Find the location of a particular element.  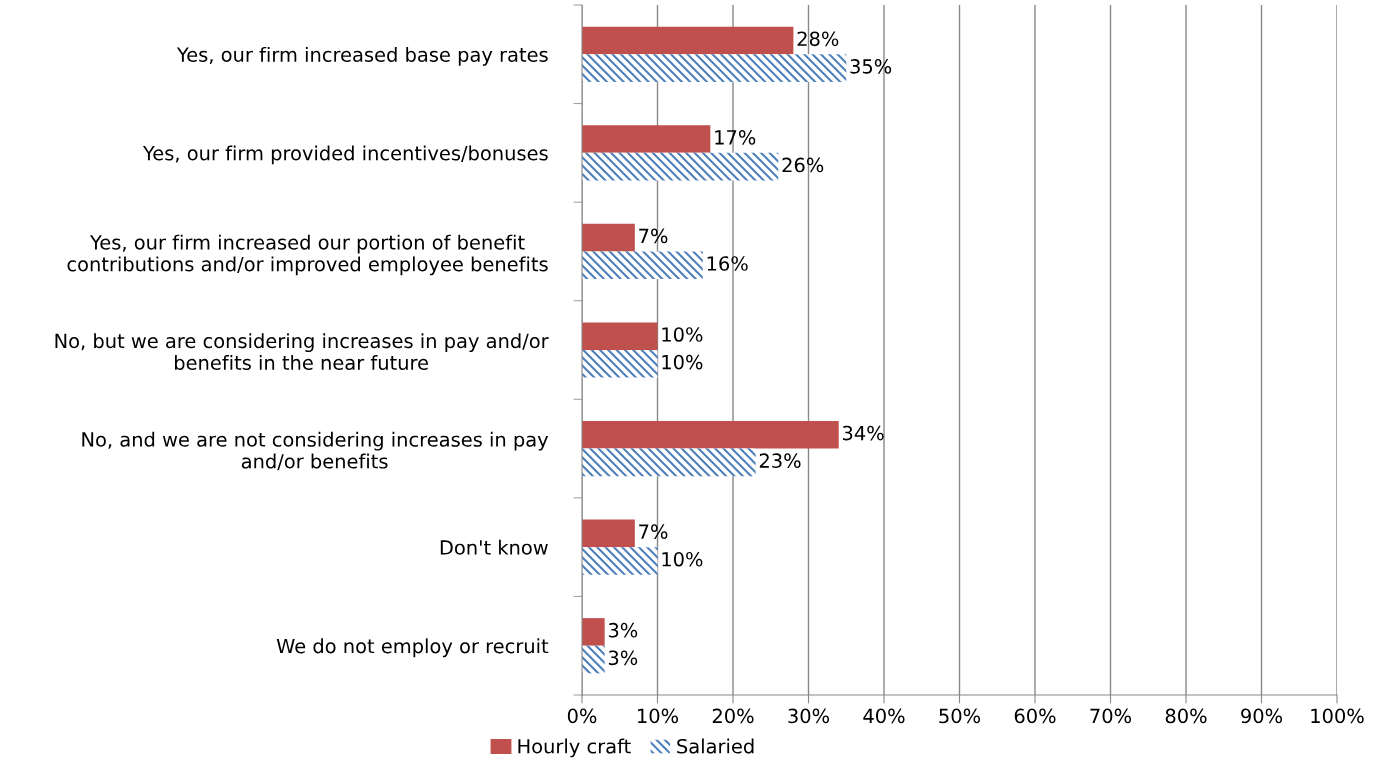

x-tick-label: 90% is located at coordinates (1262, 716).